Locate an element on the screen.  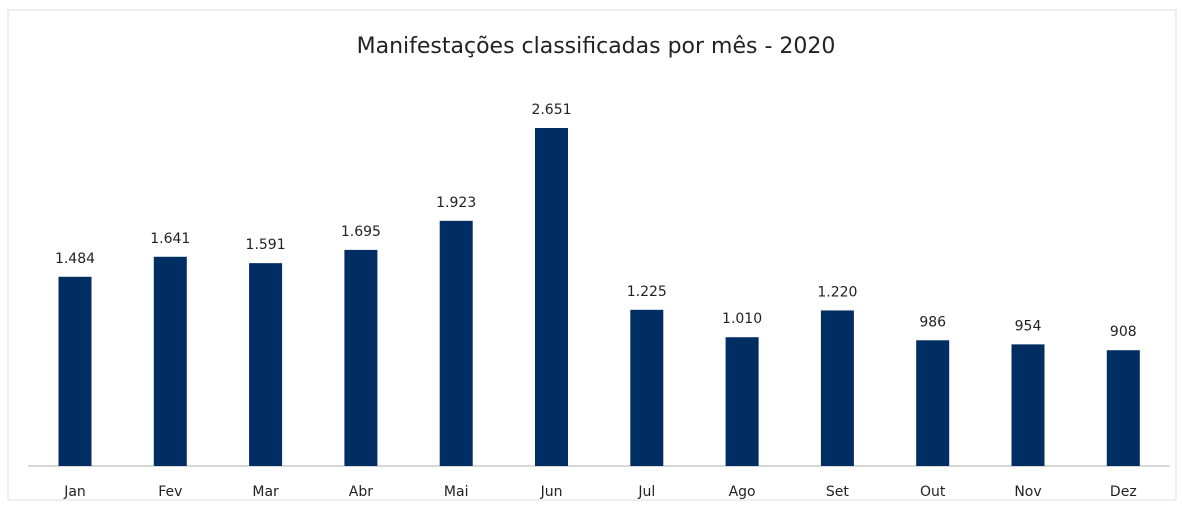
x-tick-label: Mar is located at coordinates (265, 492).